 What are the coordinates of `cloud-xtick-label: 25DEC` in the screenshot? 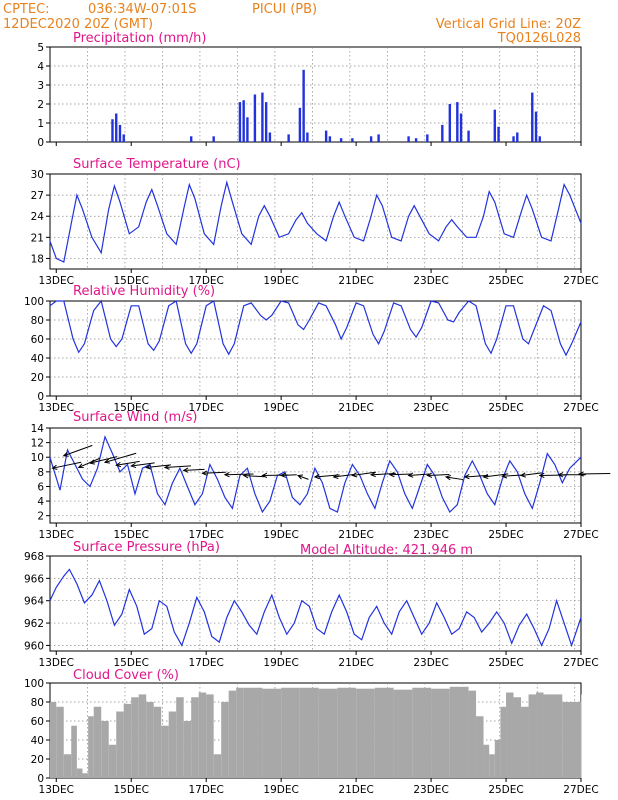 It's located at (505, 790).